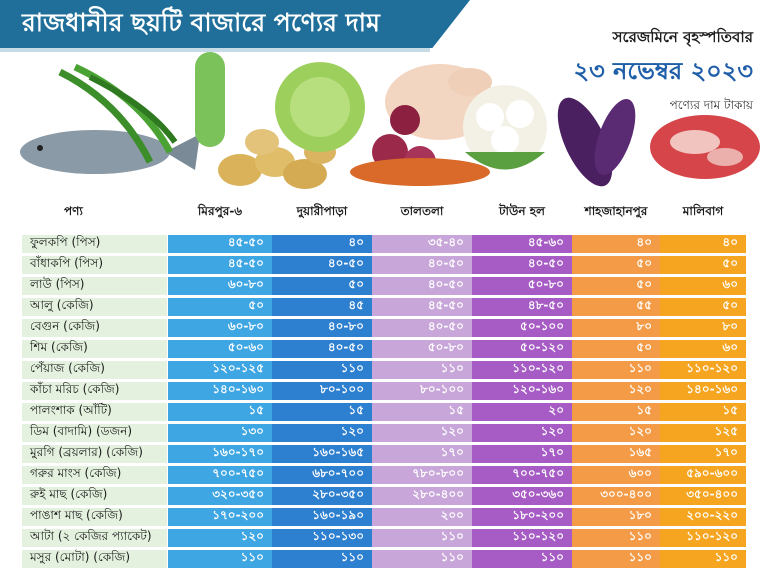 The image size is (769, 578). What do you see at coordinates (422, 412) in the screenshot?
I see `price-taltola: ১৫` at bounding box center [422, 412].